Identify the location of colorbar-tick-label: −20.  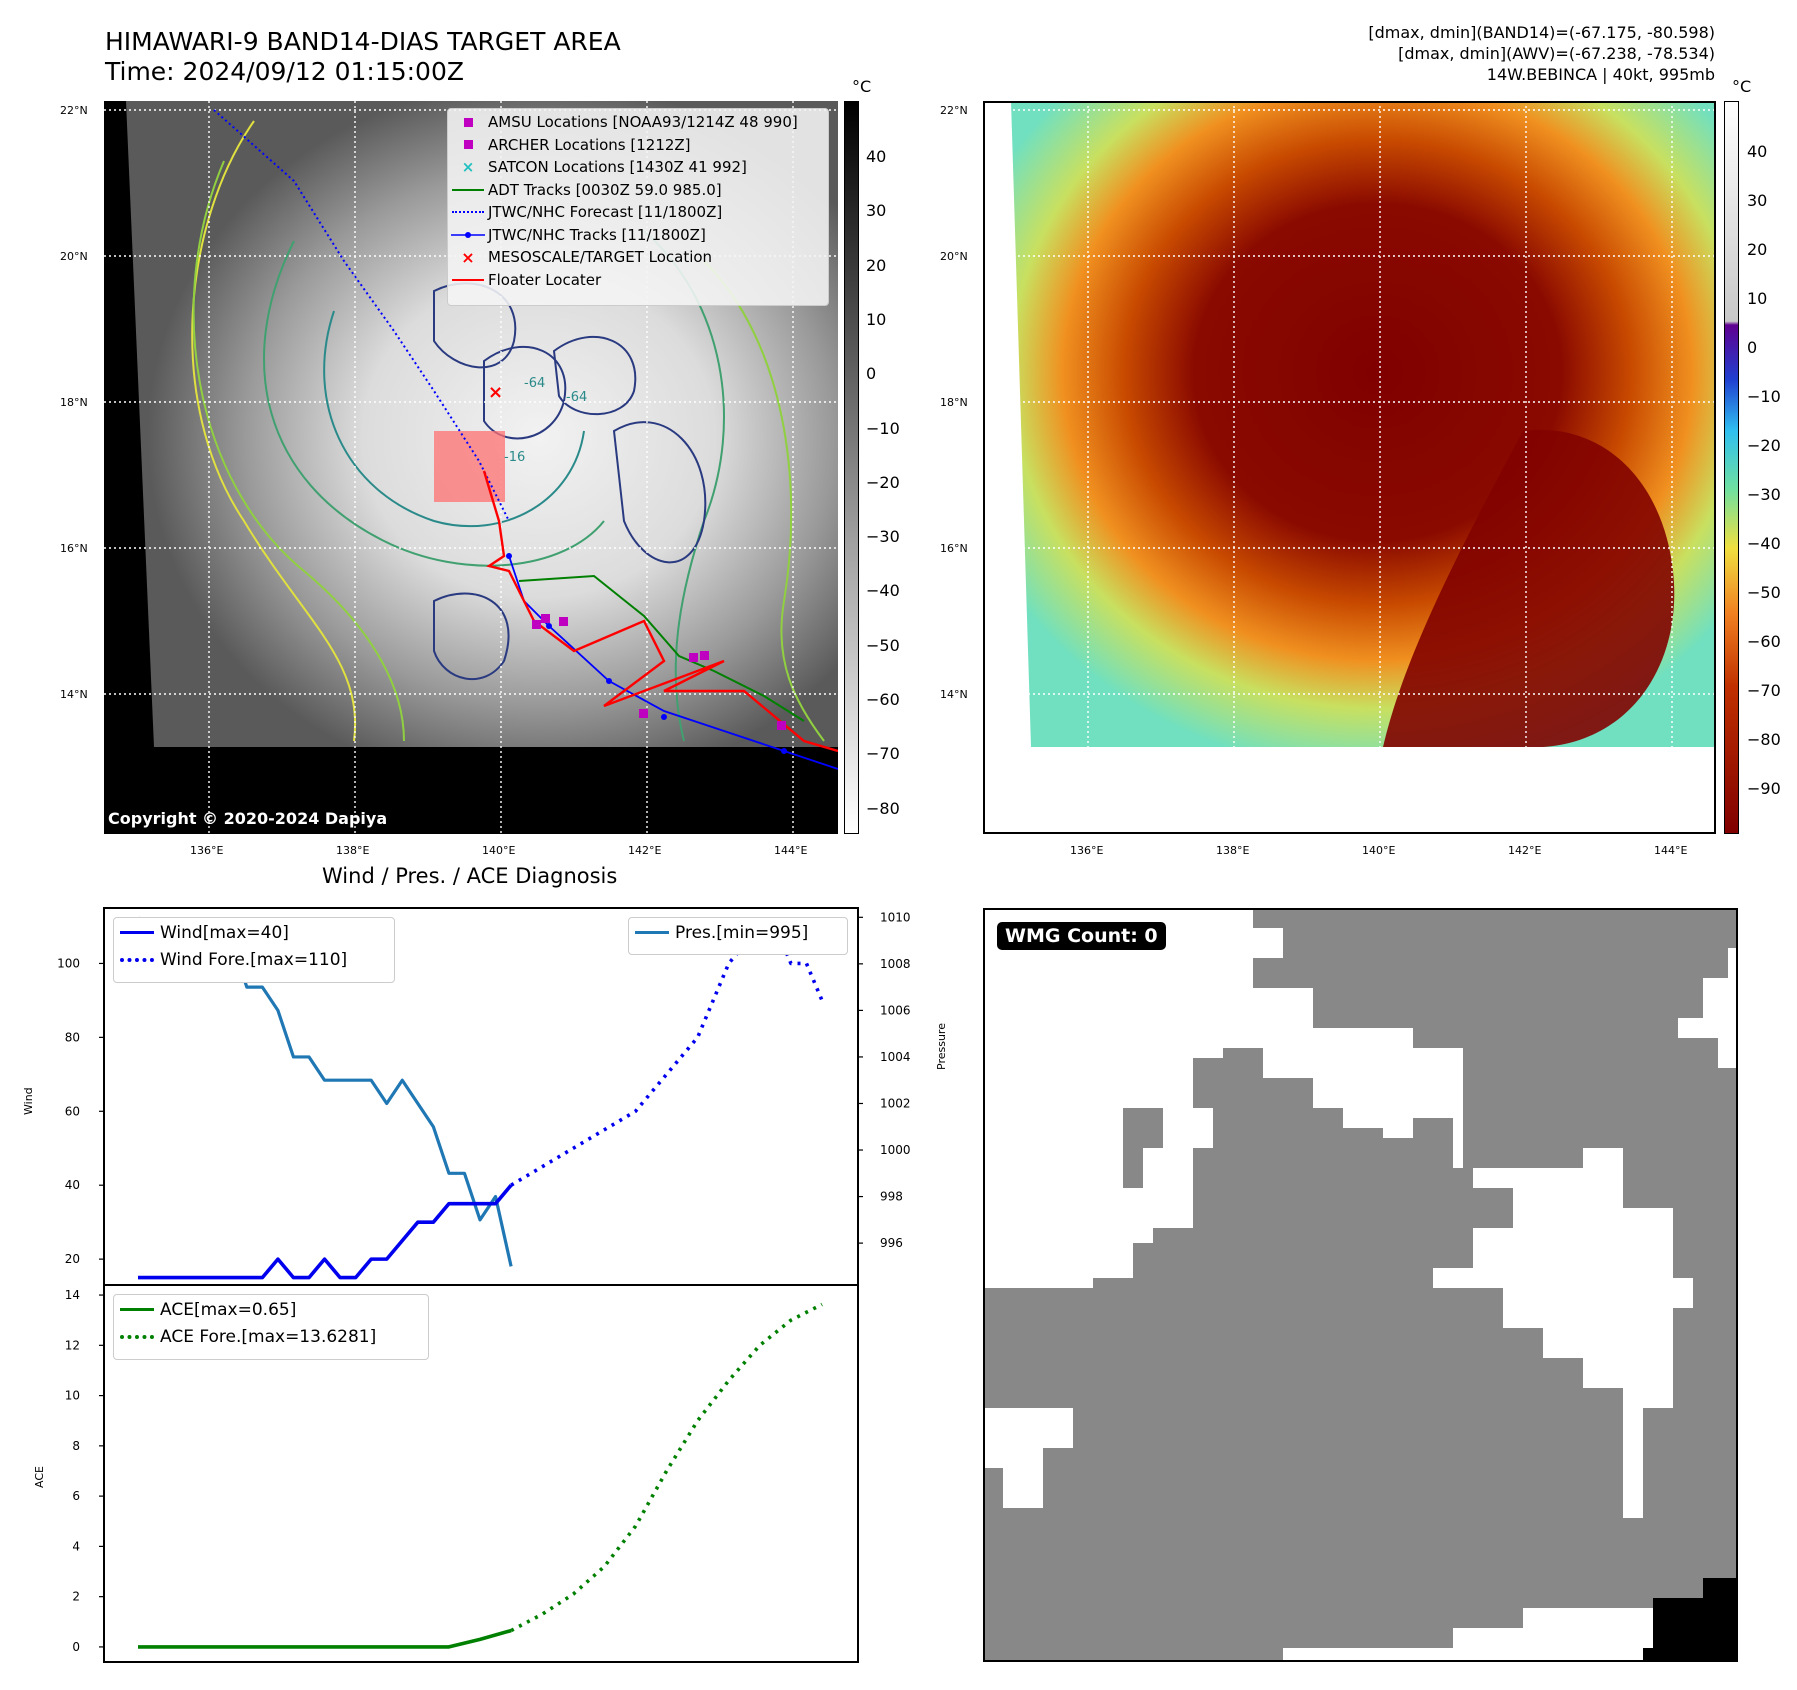
(883, 482).